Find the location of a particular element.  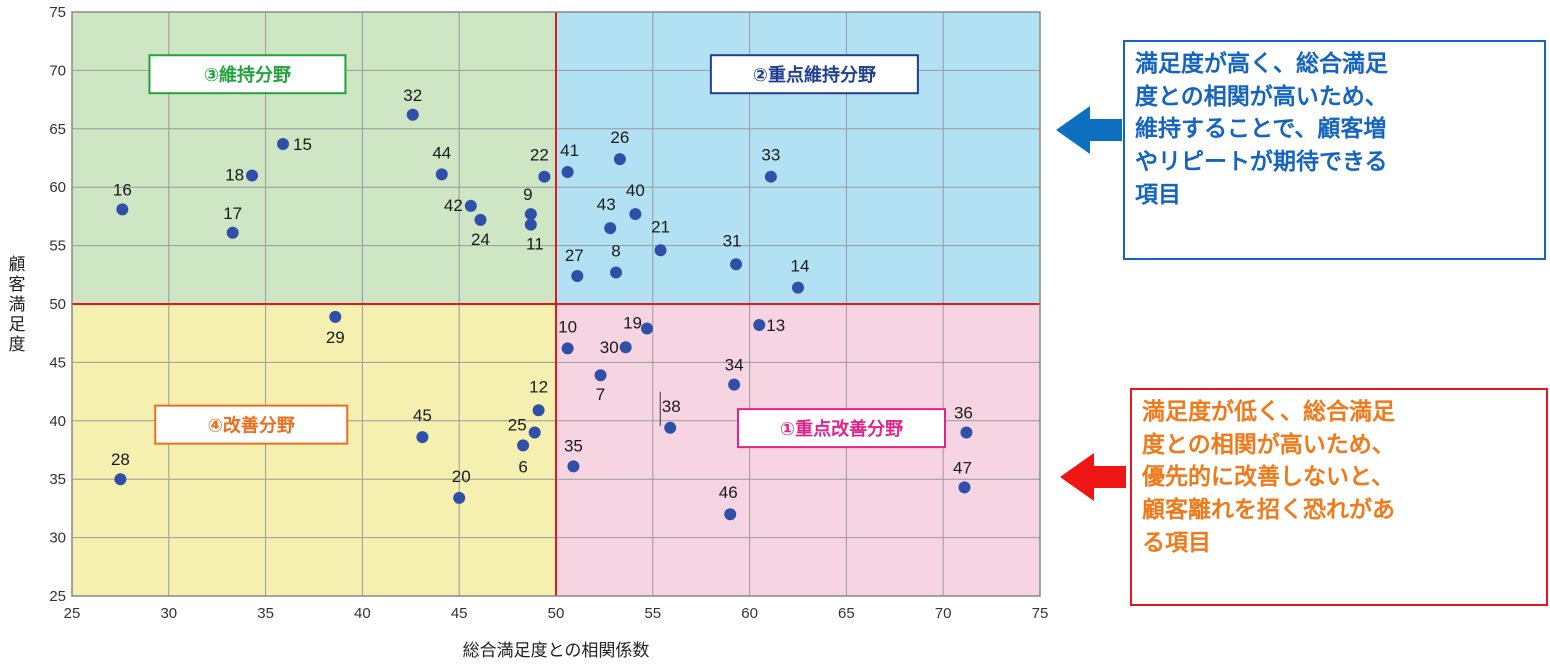

x-tick-label: 50 is located at coordinates (556, 613).